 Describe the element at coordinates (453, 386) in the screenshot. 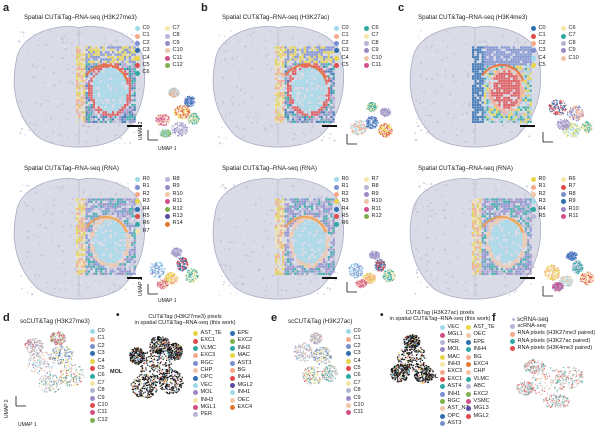

I see `legend-entry: AST4` at that location.